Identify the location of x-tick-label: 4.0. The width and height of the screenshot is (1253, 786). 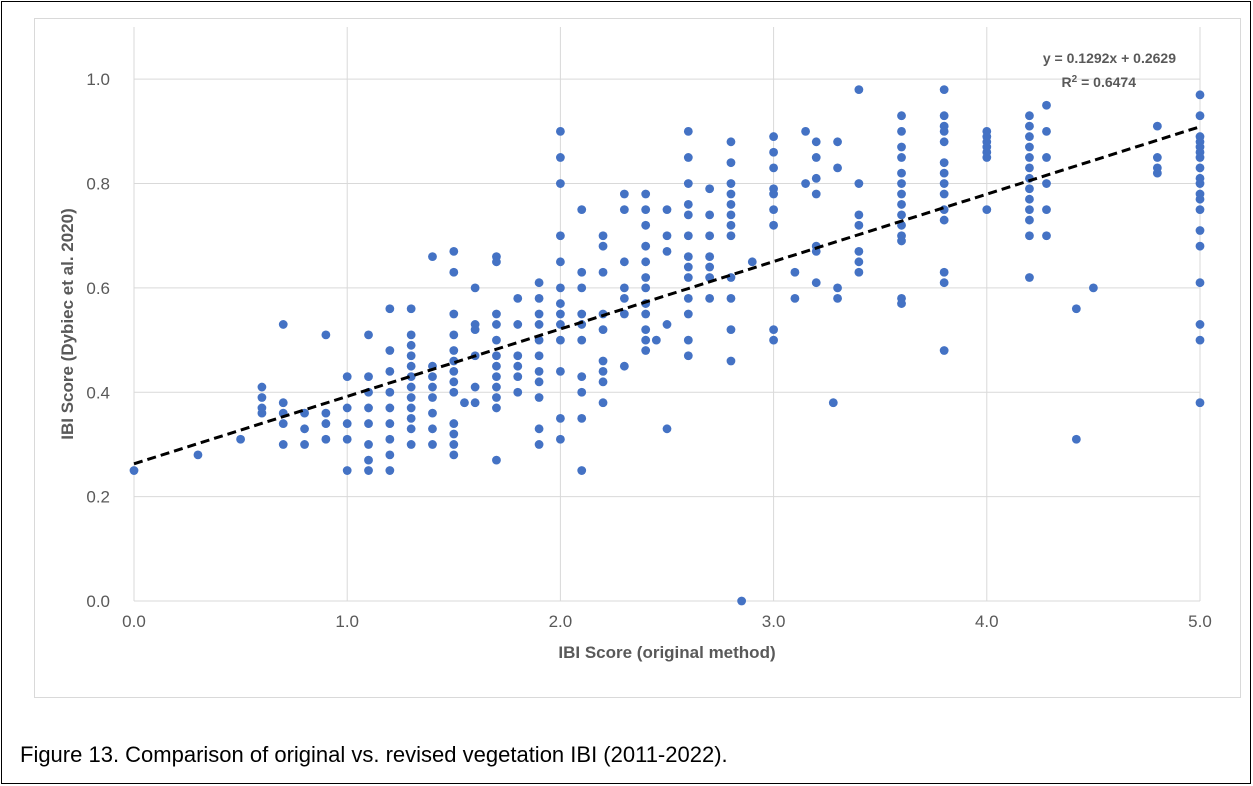
(987, 621).